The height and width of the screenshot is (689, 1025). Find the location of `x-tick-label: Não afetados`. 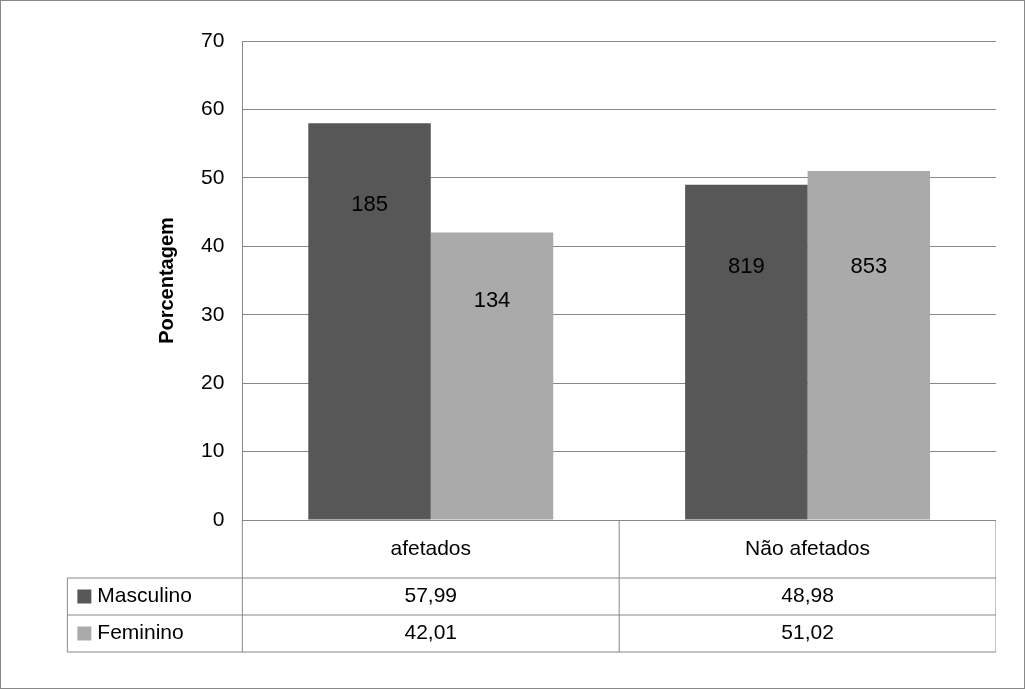

x-tick-label: Não afetados is located at coordinates (808, 547).